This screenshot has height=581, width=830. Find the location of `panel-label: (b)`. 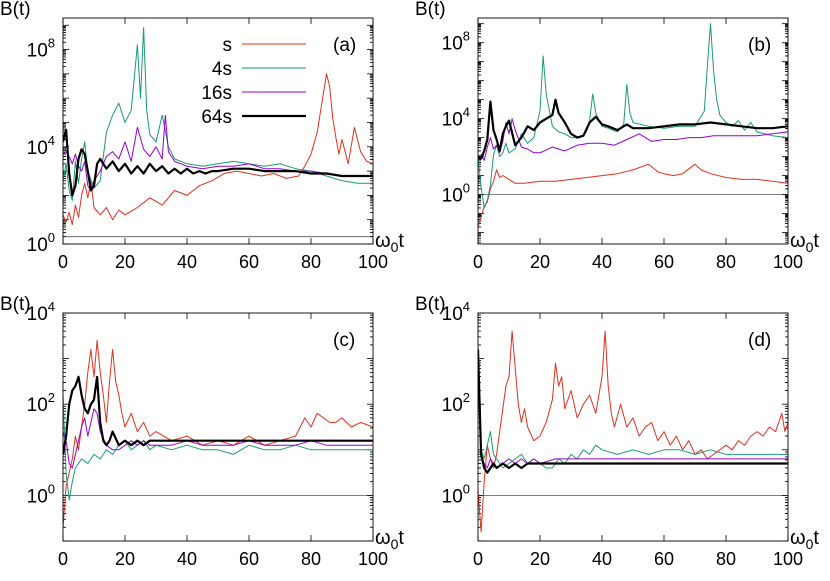

panel-label: (b) is located at coordinates (759, 45).